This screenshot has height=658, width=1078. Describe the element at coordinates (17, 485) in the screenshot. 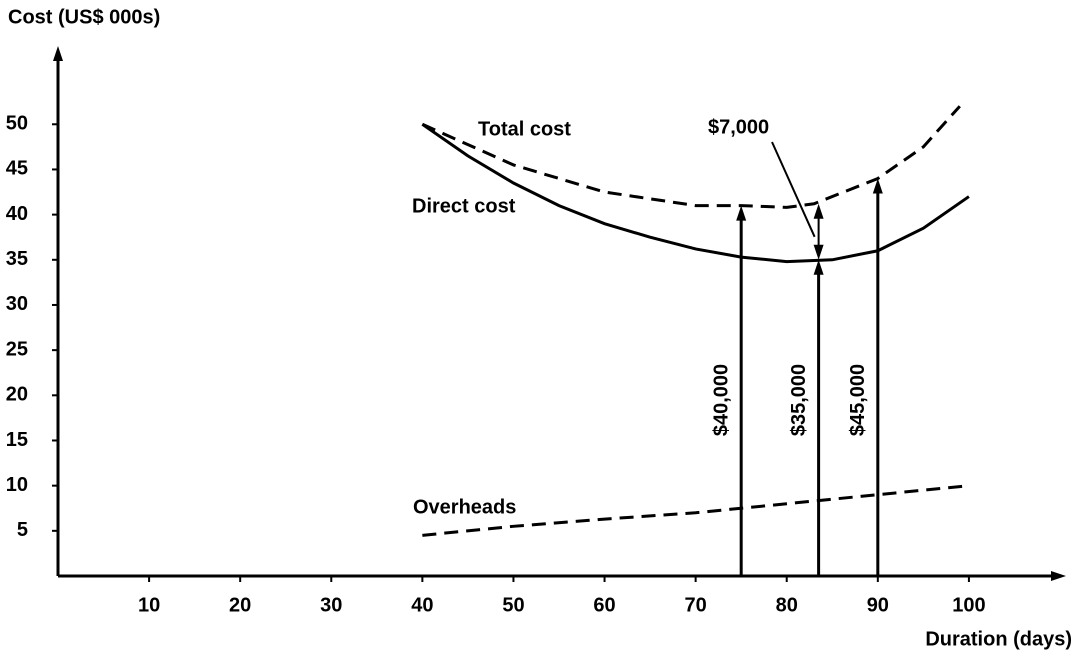

I see `y-tick-label: 10` at that location.